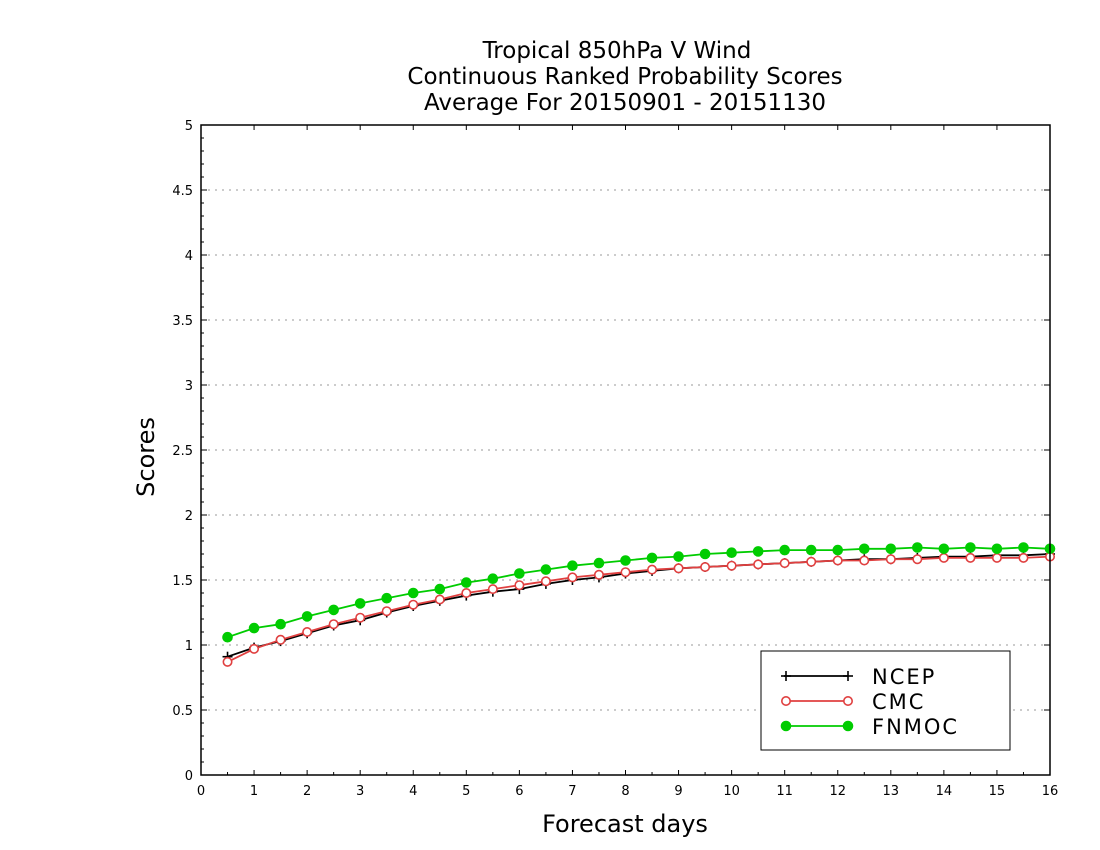  I want to click on series-cmc, so click(639, 609).